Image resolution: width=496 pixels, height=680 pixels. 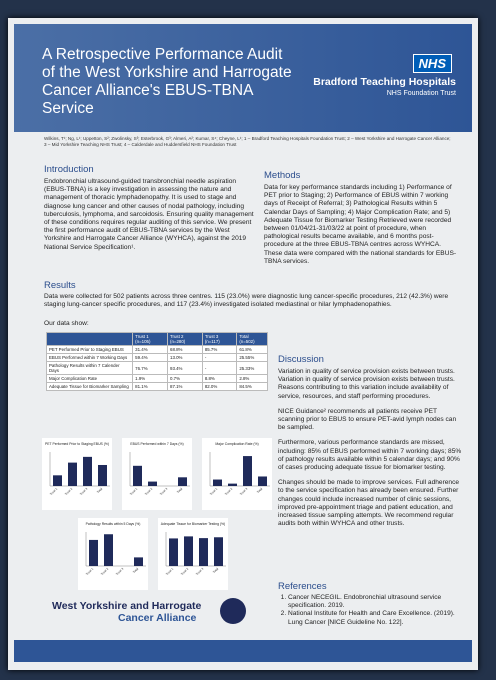 What do you see at coordinates (150, 357) in the screenshot?
I see `table-cell: 59.4%` at bounding box center [150, 357].